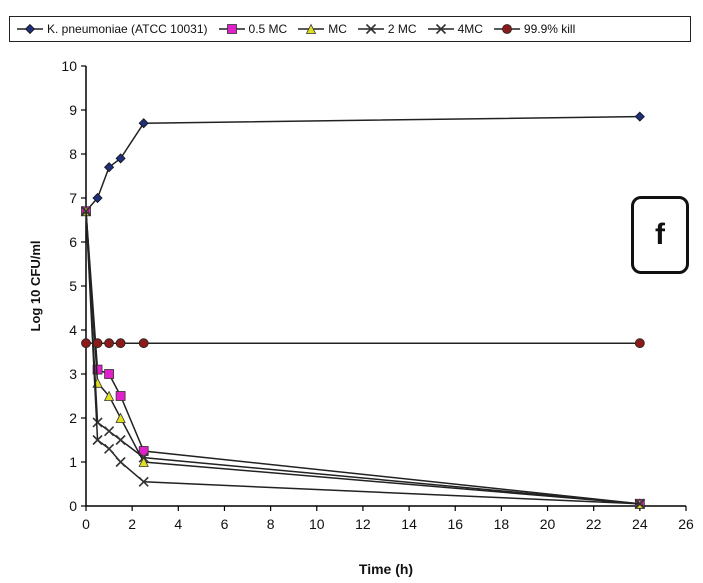  I want to click on x-tick-label: 18, so click(502, 524).